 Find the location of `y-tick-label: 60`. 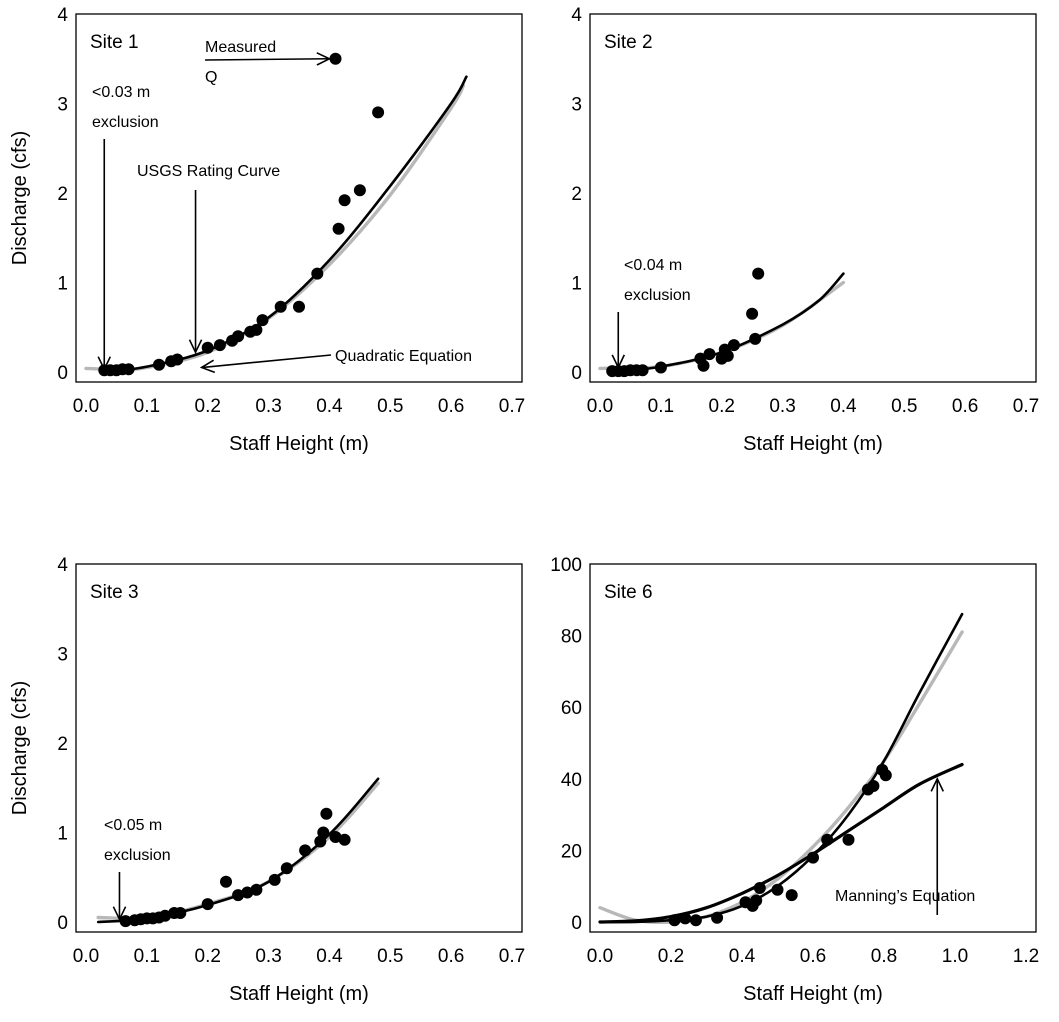

y-tick-label: 60 is located at coordinates (571, 708).